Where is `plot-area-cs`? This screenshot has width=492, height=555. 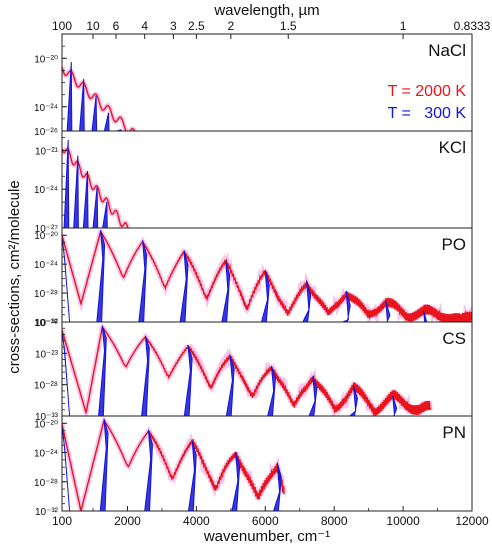
plot-area-cs is located at coordinates (247, 369).